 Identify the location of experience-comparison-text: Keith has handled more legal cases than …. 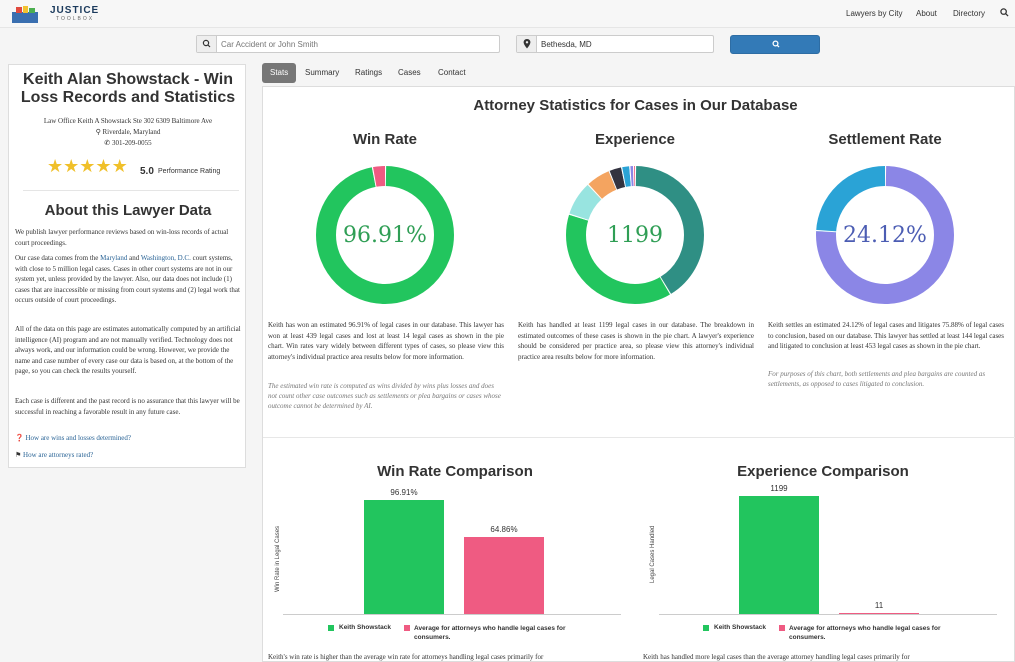
(776, 657).